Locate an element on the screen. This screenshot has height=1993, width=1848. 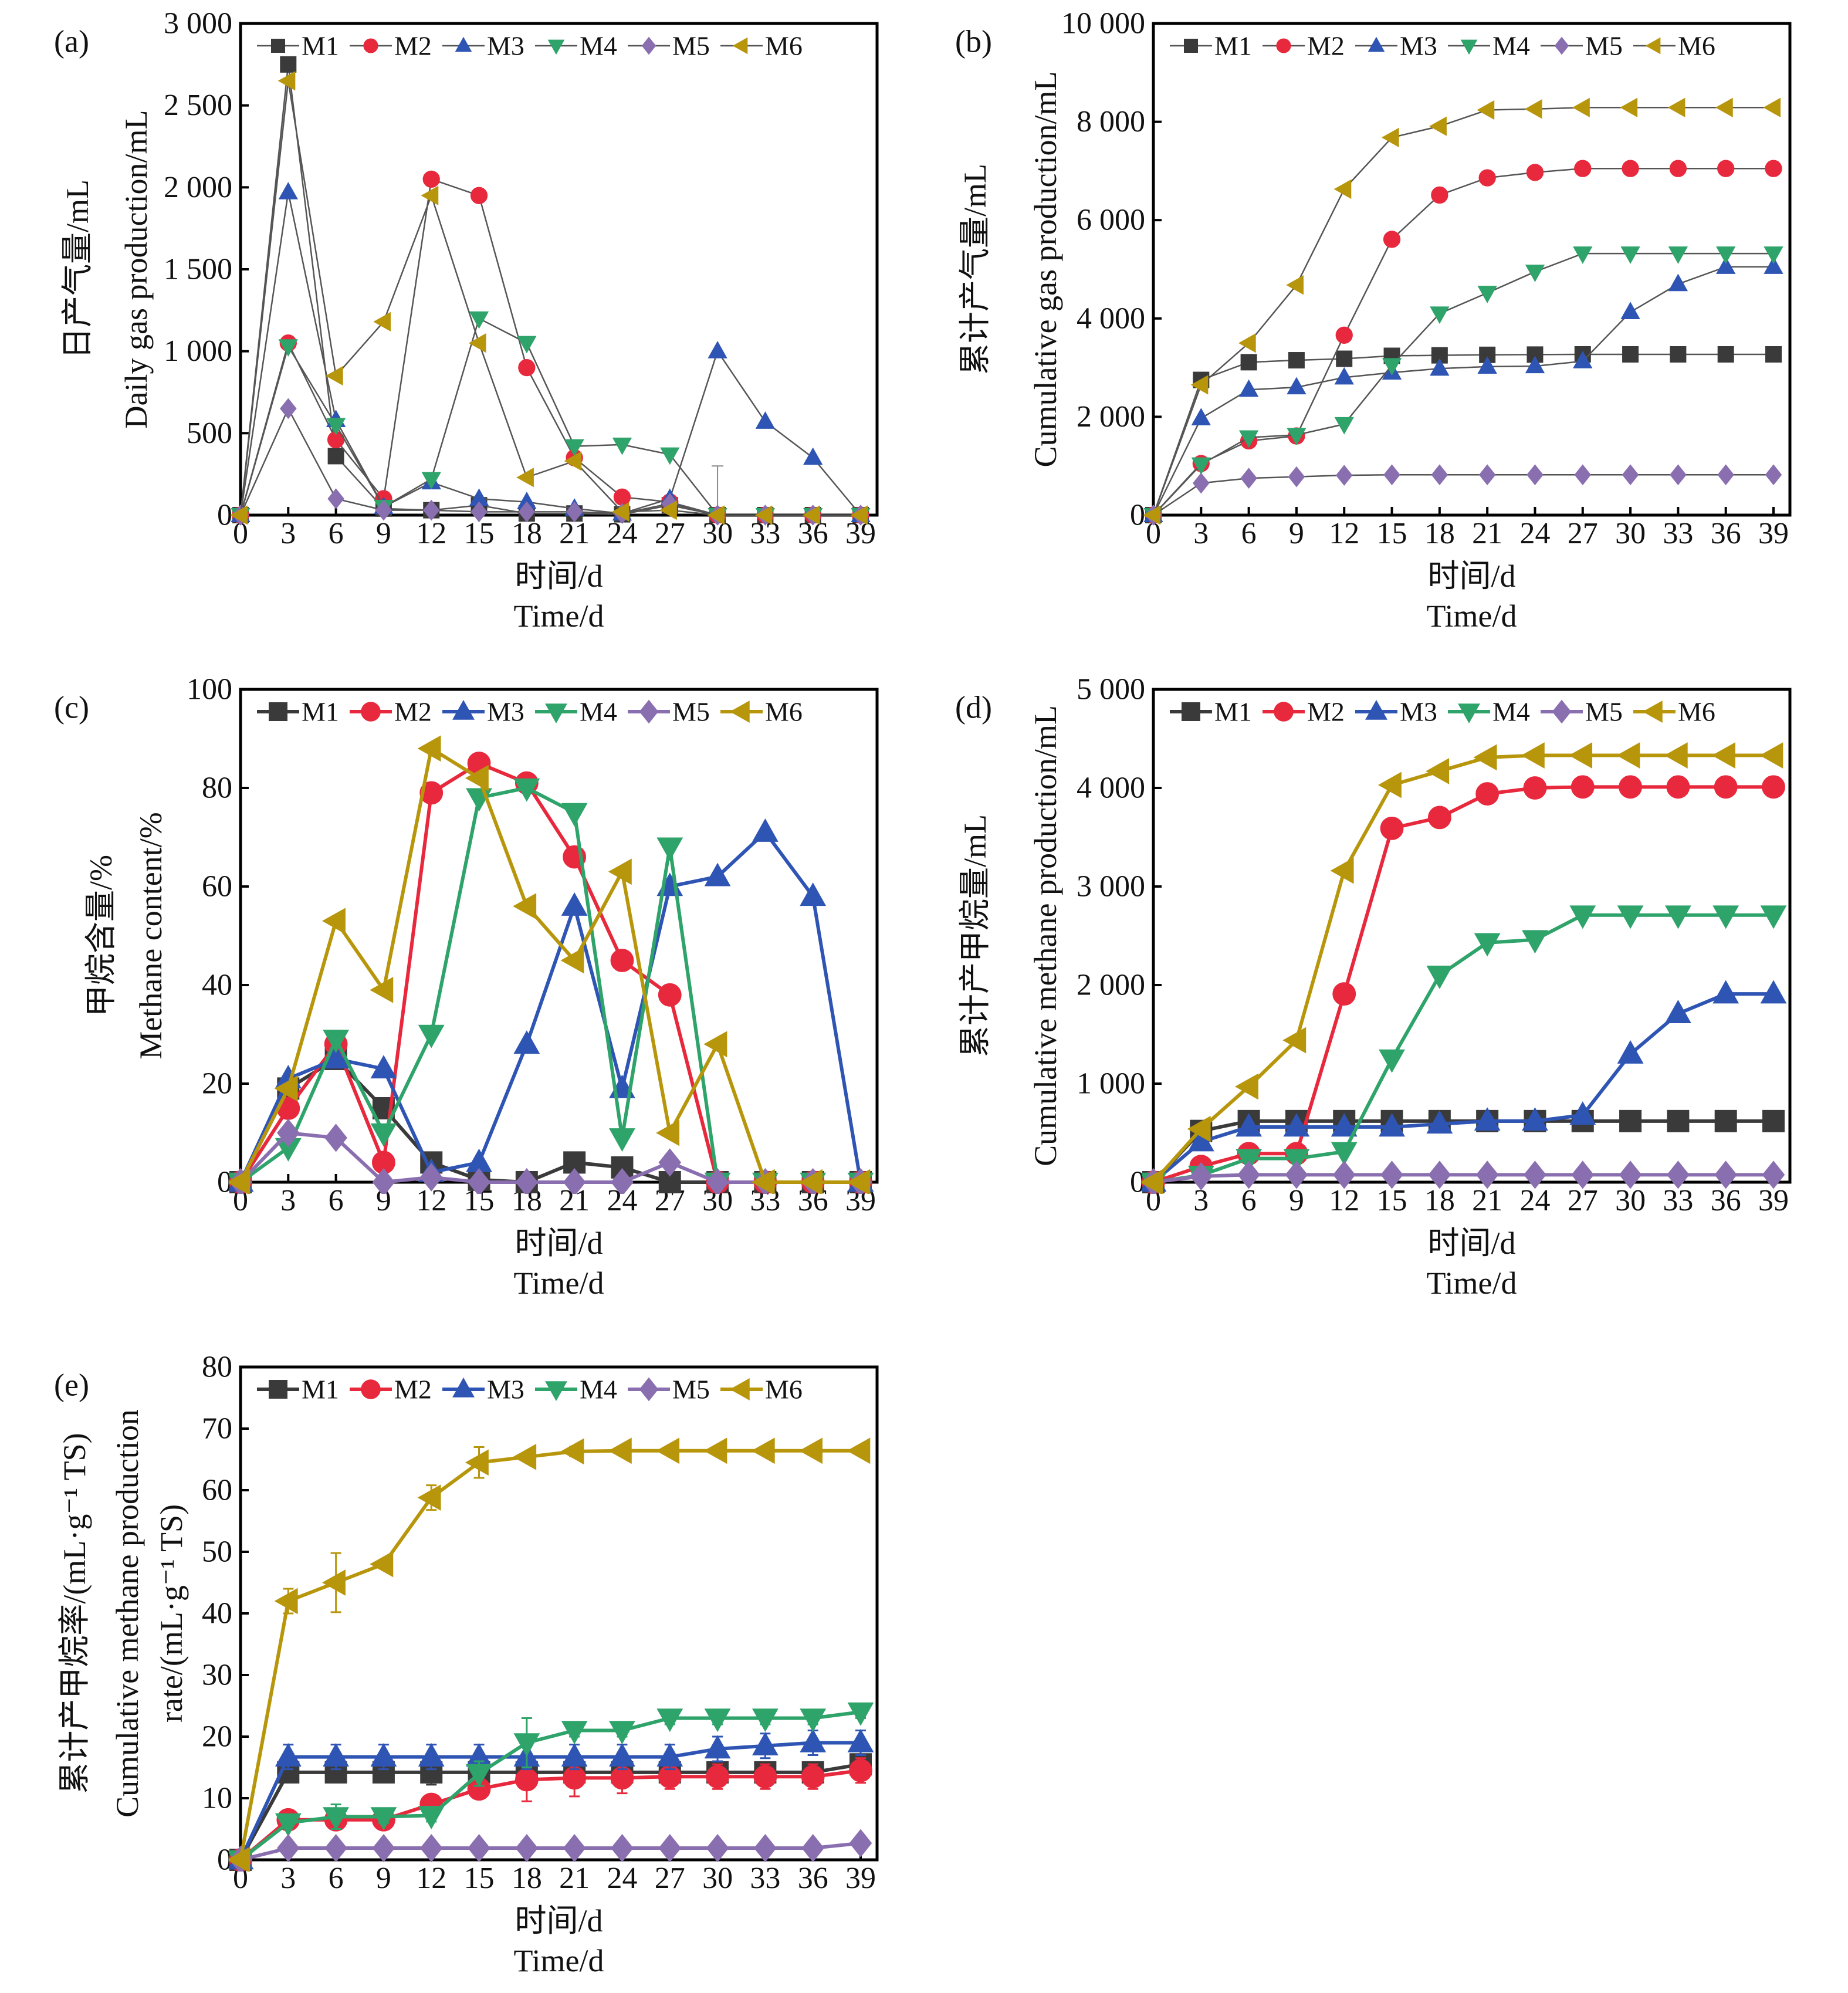
legend-marker-M3 is located at coordinates (464, 44).